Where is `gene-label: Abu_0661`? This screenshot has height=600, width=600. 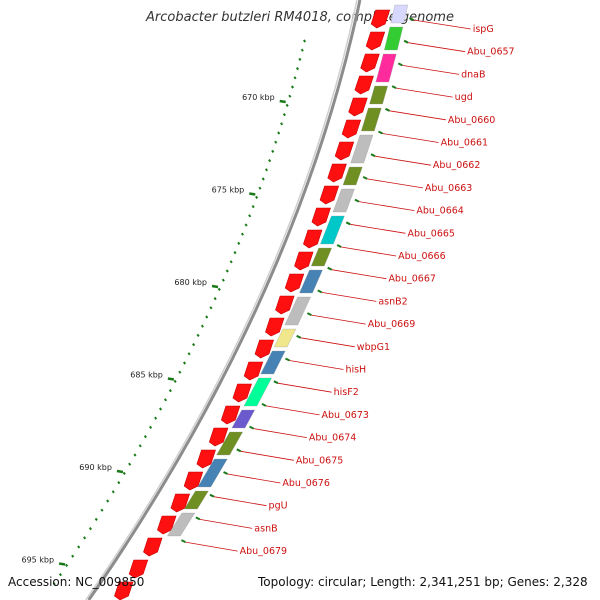
gene-label: Abu_0661 is located at coordinates (464, 143).